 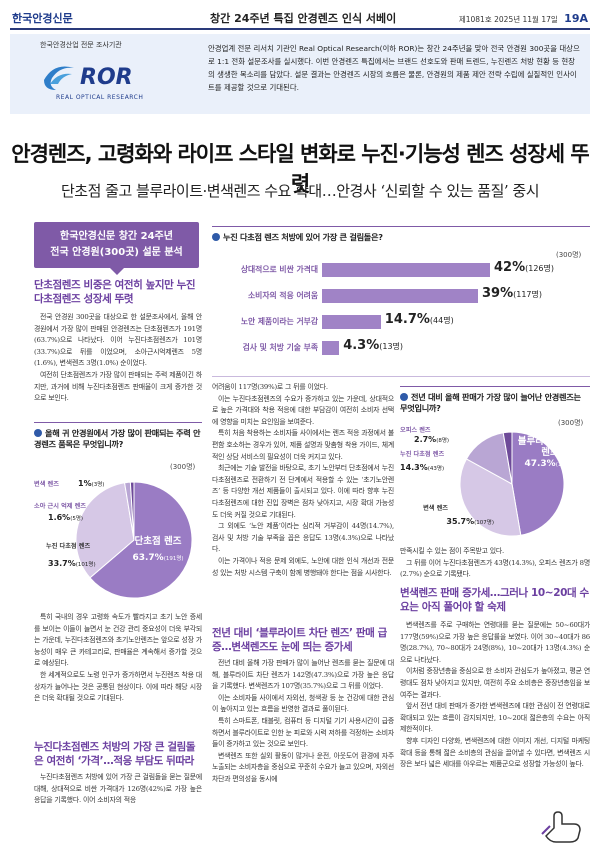 I want to click on pie-slice-value: 2.7%(8명), so click(x=431, y=439).